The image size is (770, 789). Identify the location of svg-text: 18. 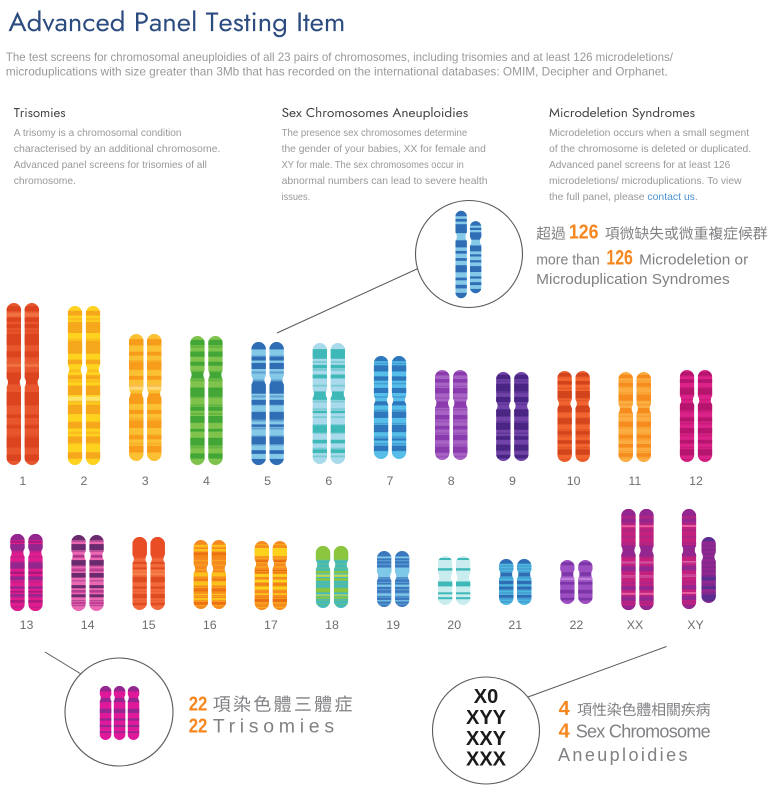
(332, 625).